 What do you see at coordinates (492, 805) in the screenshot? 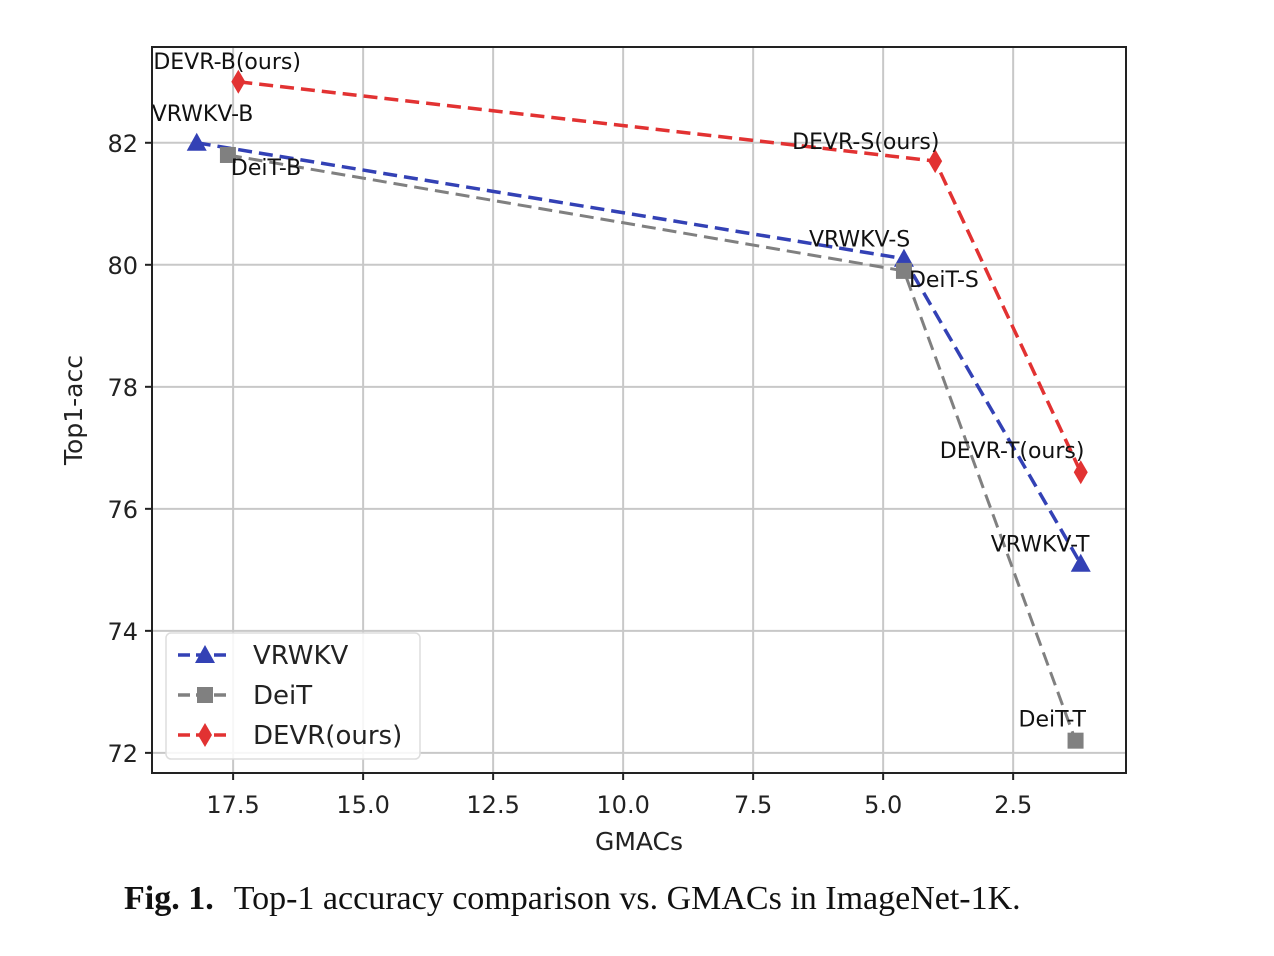
I see `x-tick-label: 12.5` at bounding box center [492, 805].